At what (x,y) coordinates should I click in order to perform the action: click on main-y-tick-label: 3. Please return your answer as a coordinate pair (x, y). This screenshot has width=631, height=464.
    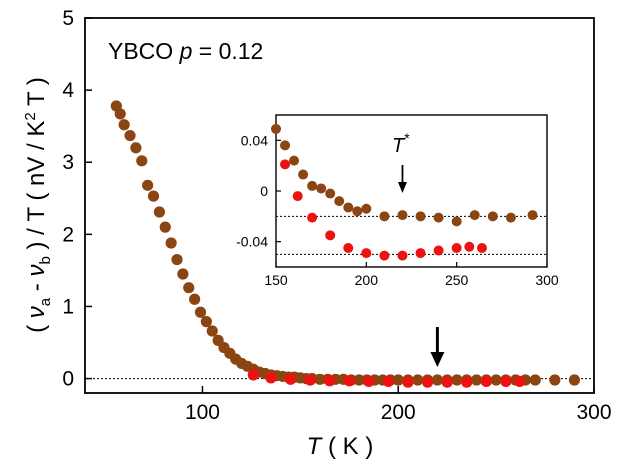
    Looking at the image, I should click on (68, 162).